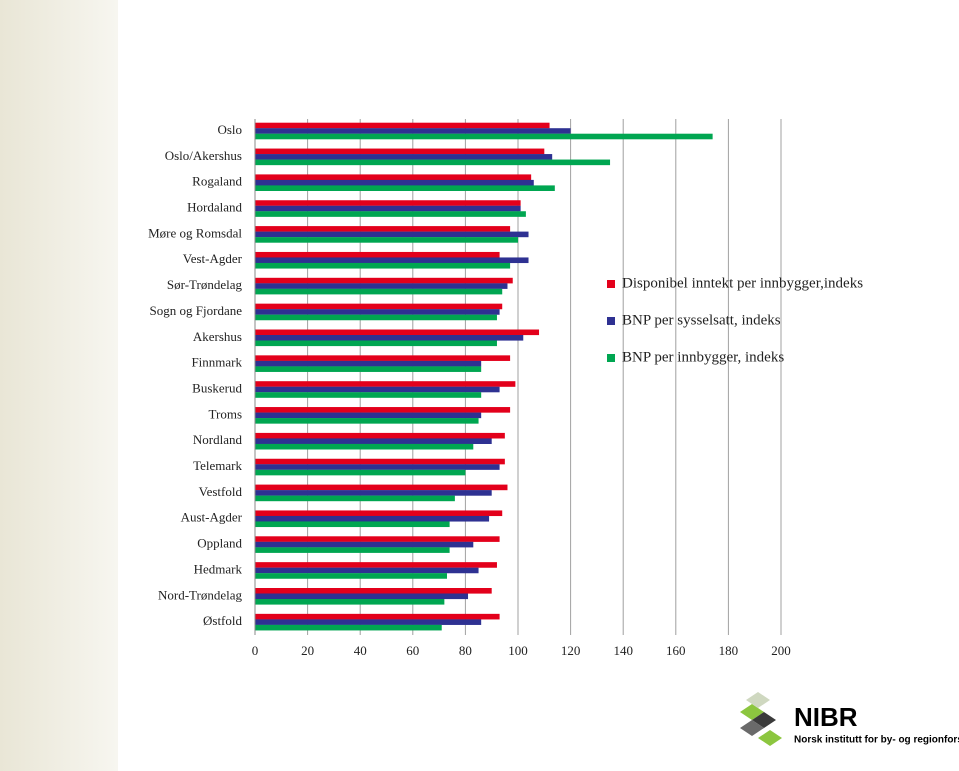 The height and width of the screenshot is (771, 959). What do you see at coordinates (826, 717) in the screenshot?
I see `logo-name: NIBR` at bounding box center [826, 717].